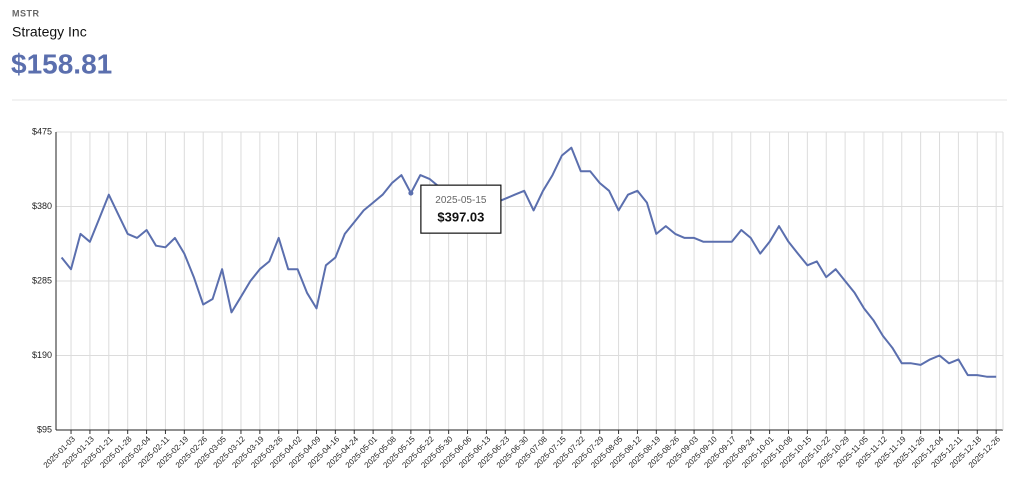 This screenshot has height=495, width=1024. I want to click on y-tick-label: $95, so click(44, 429).